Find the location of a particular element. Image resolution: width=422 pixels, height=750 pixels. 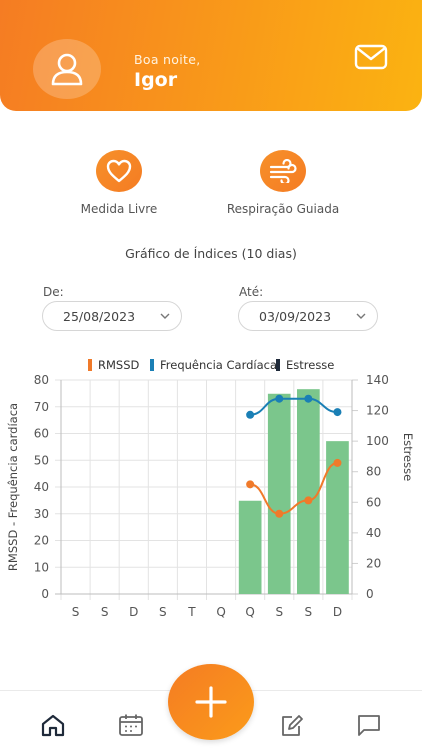

left-tick-label: 20 is located at coordinates (41, 541).